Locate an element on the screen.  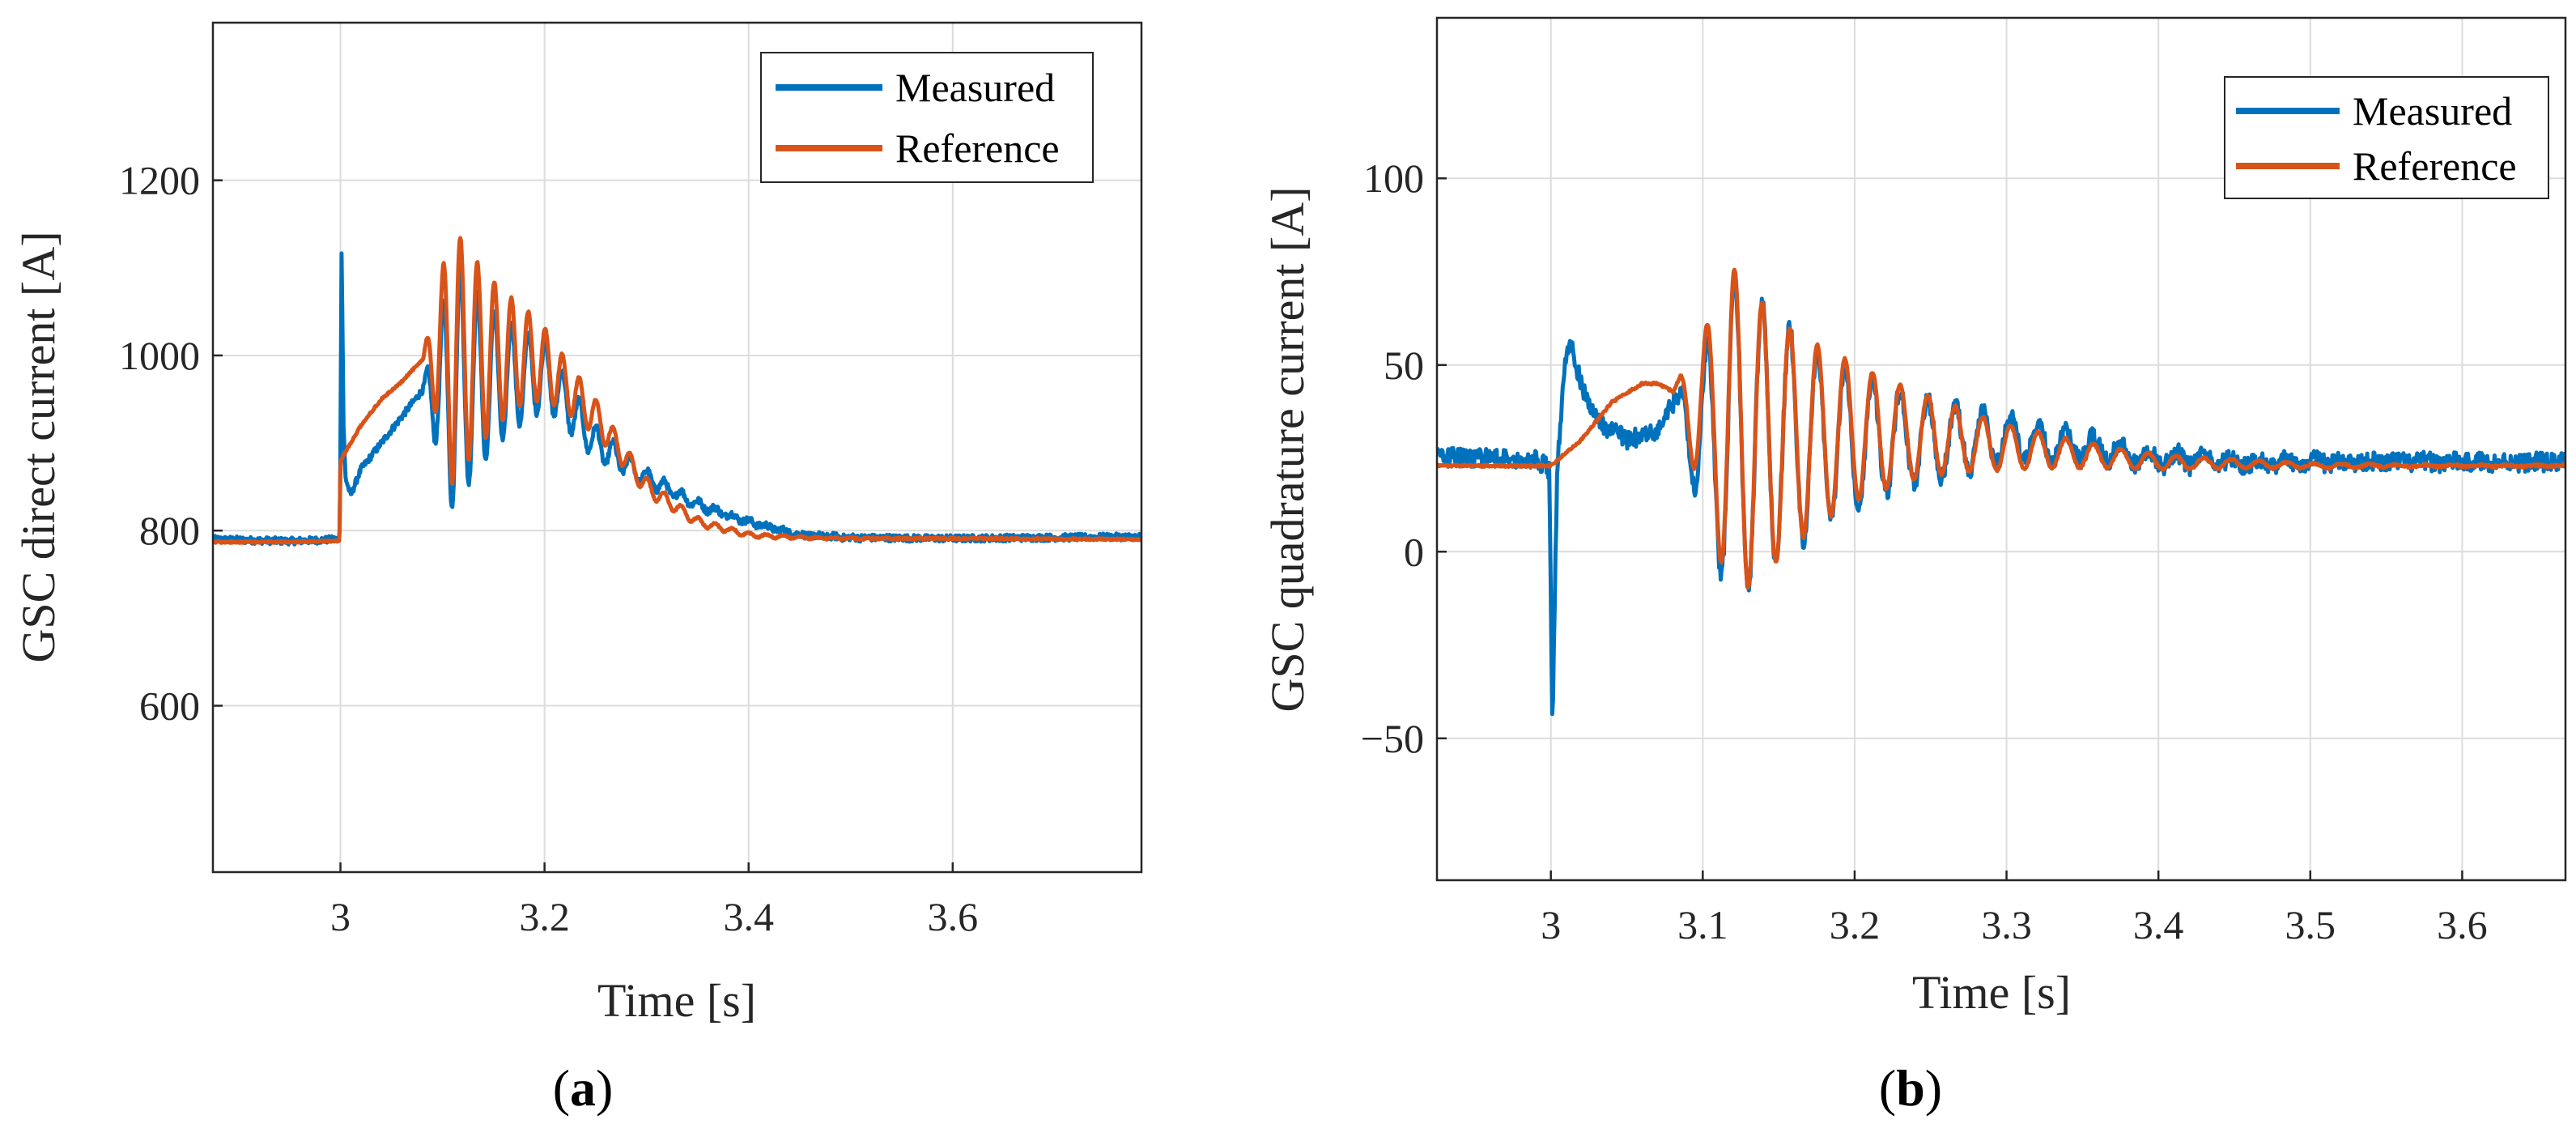
data-lines is located at coordinates (677, 391).